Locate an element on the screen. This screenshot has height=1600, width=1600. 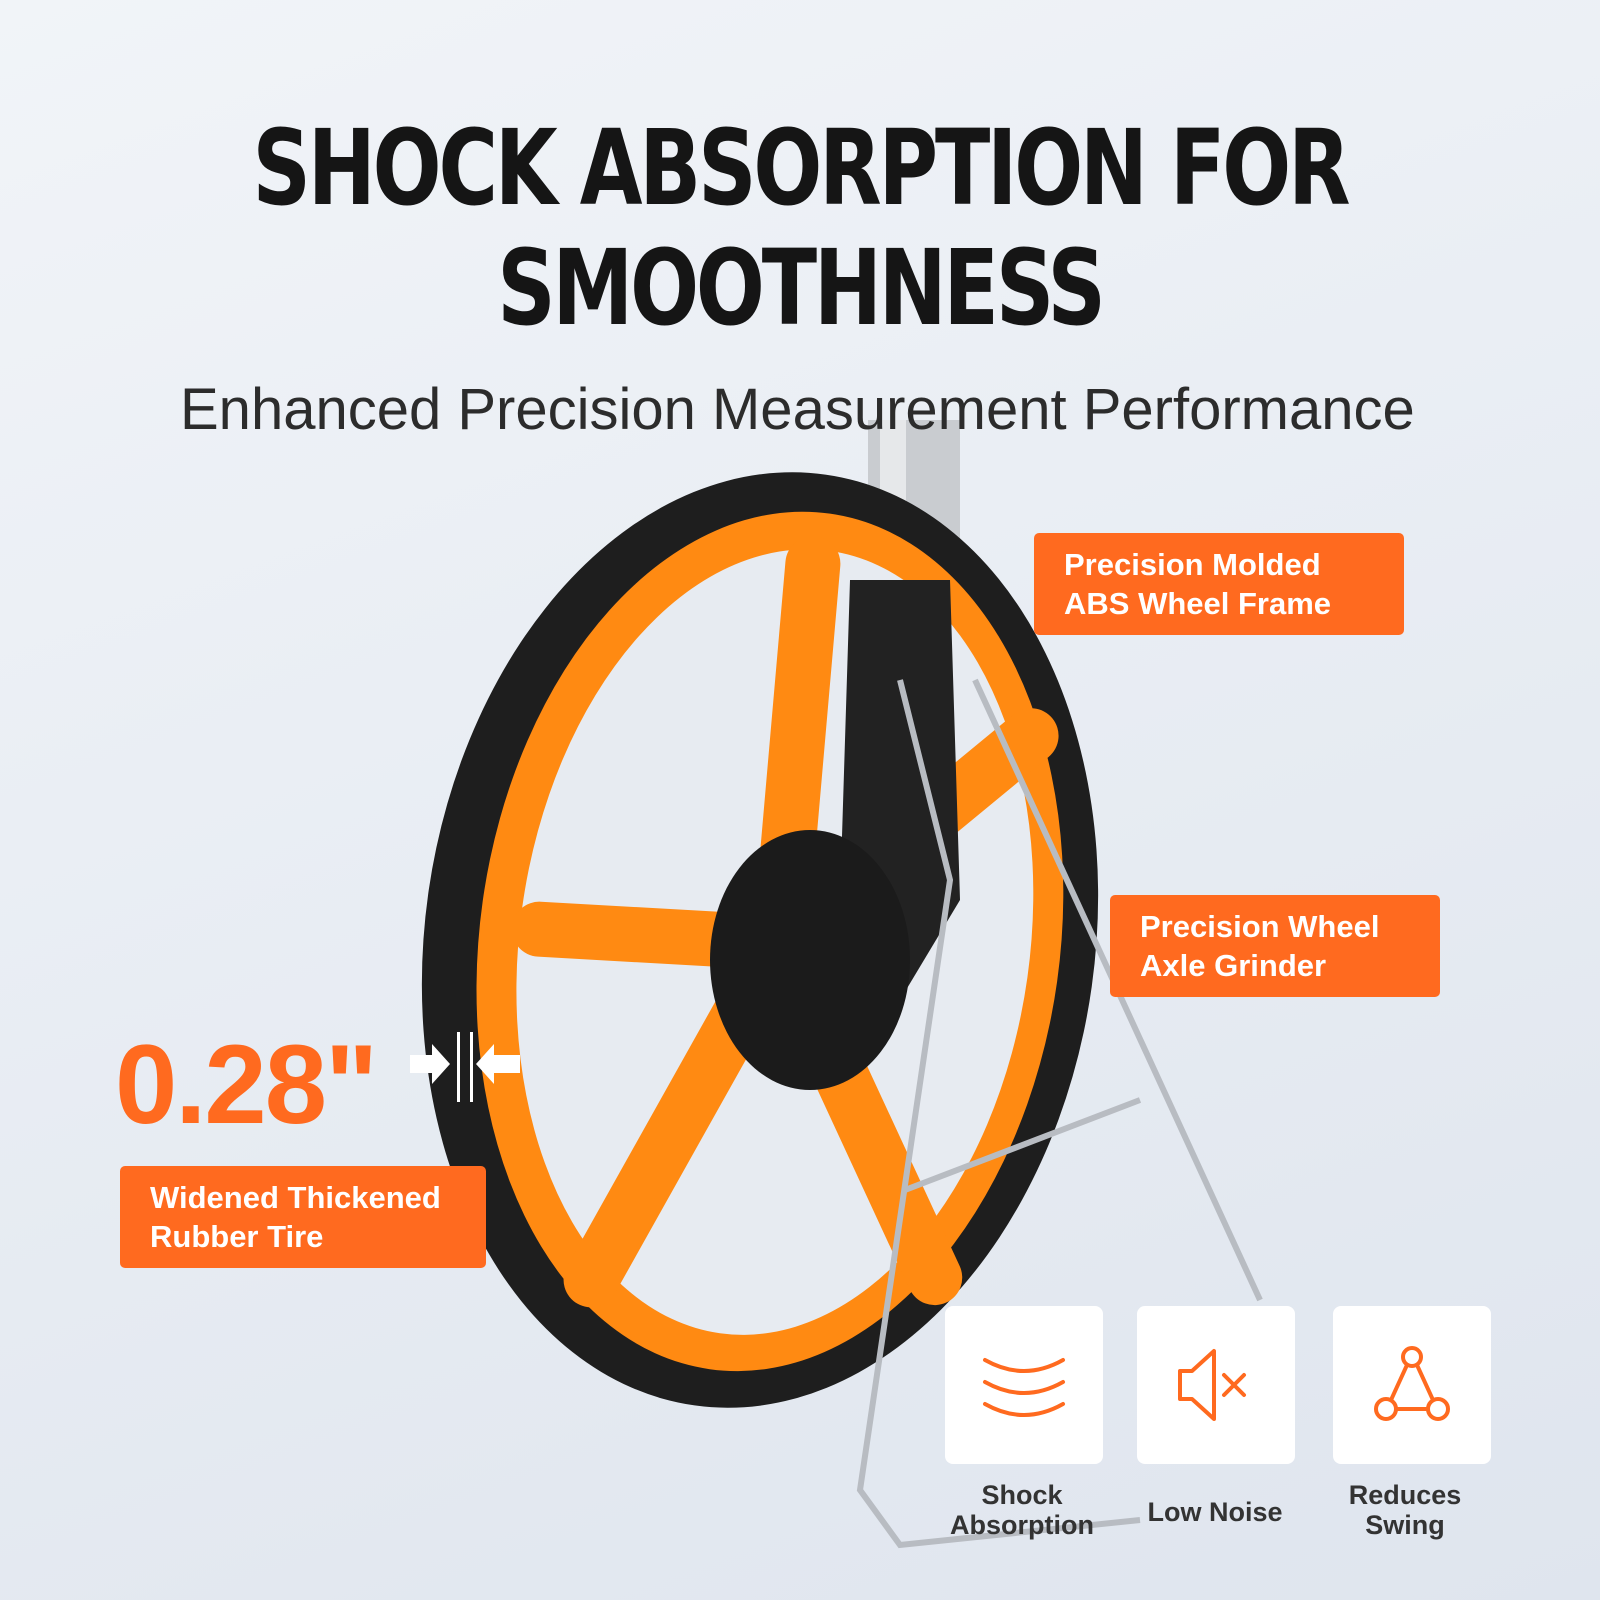
feature-card-reduces-swing is located at coordinates (1412, 1385).